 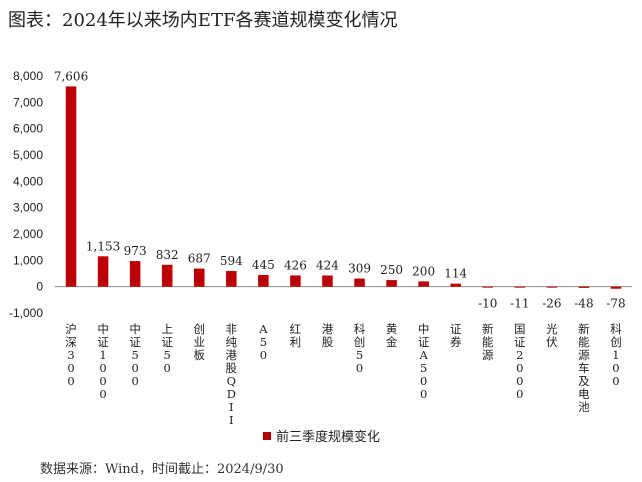 I want to click on x-tick-label: 科创 1 0 0, so click(x=616, y=355).